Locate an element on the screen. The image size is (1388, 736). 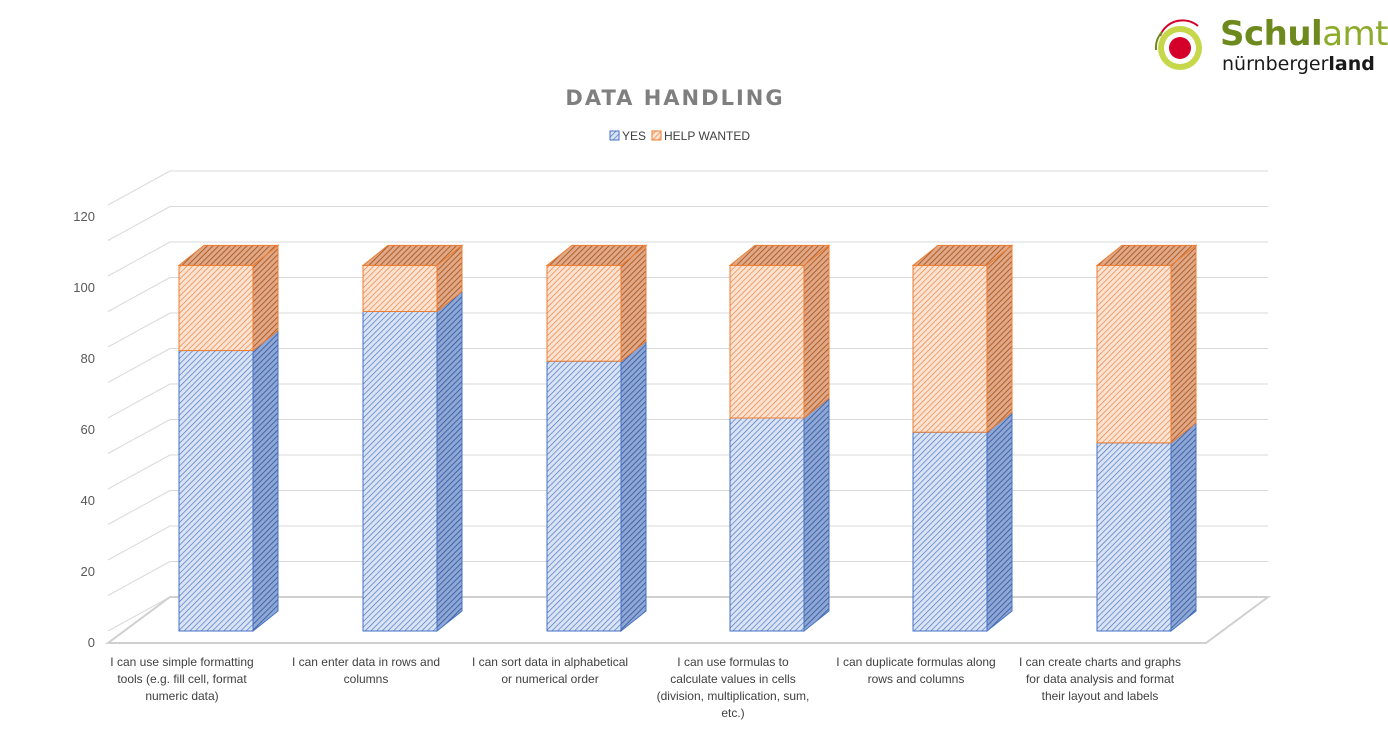
x-tick-label-line: columns is located at coordinates (366, 679).